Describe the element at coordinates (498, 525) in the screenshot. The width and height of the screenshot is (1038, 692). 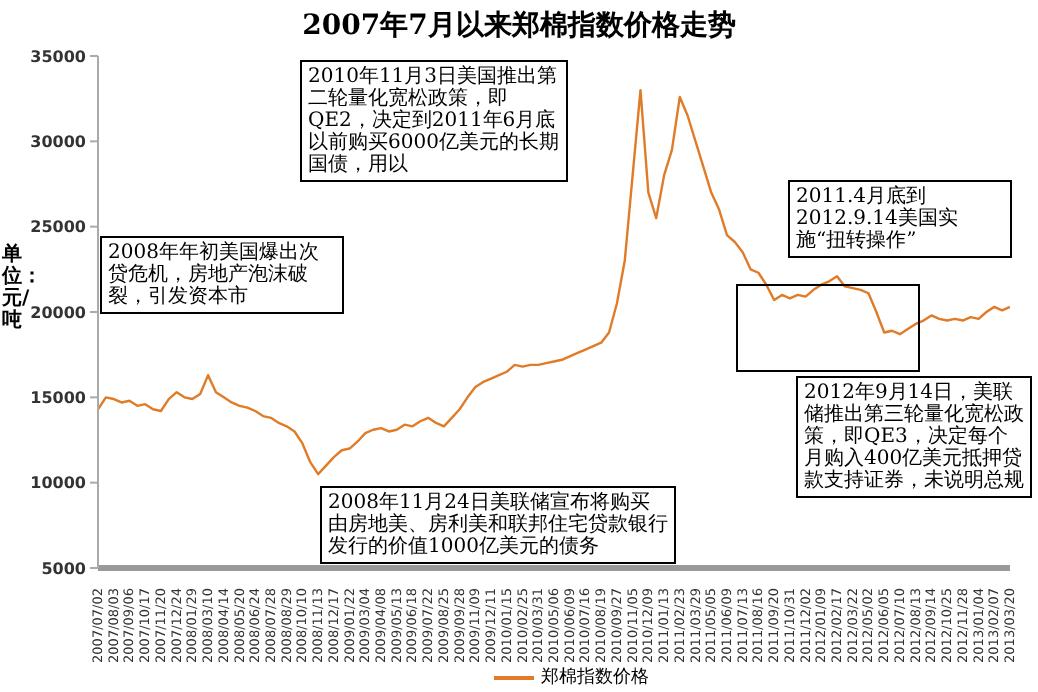
I see `annotation: 2008年11月24日美联储宣布将购买由房地美、房利美和联邦住宅贷款银行发行的价值1000亿美元的债务` at that location.